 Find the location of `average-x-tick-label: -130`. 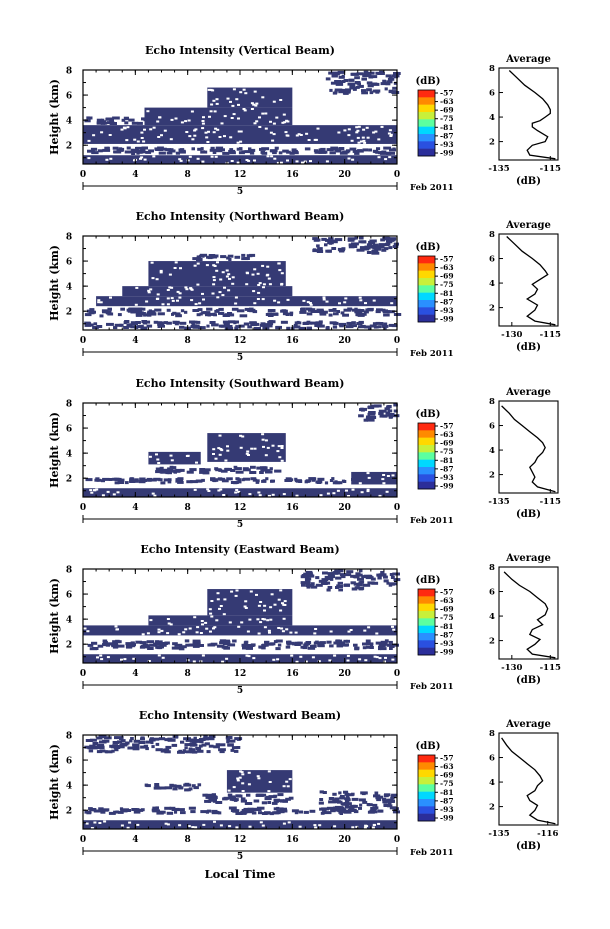

average-x-tick-label: -130 is located at coordinates (511, 335).